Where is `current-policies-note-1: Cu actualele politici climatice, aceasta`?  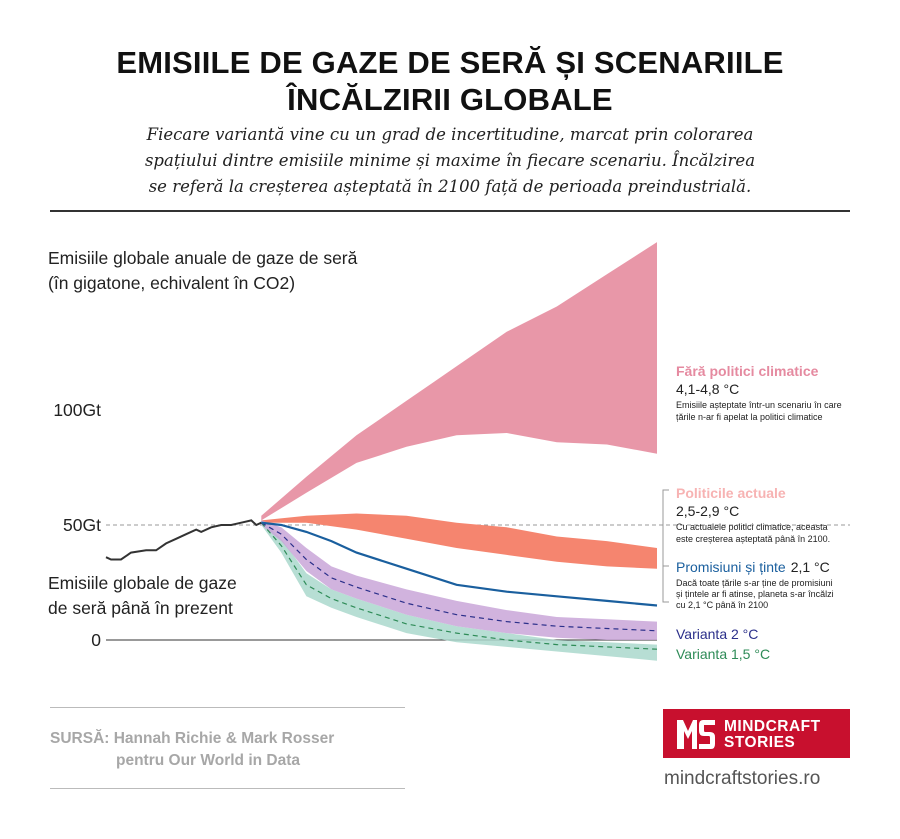 current-policies-note-1: Cu actualele politici climatice, aceasta is located at coordinates (752, 527).